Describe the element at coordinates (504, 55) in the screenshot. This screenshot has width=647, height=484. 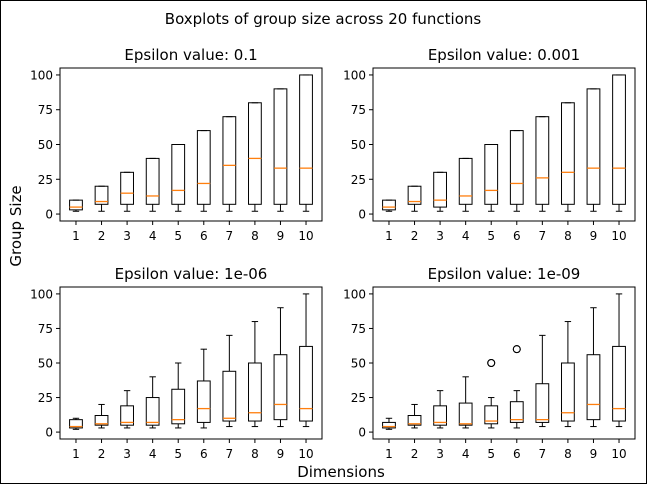
I see `subplot-title: Epsilon value: 0.001` at that location.